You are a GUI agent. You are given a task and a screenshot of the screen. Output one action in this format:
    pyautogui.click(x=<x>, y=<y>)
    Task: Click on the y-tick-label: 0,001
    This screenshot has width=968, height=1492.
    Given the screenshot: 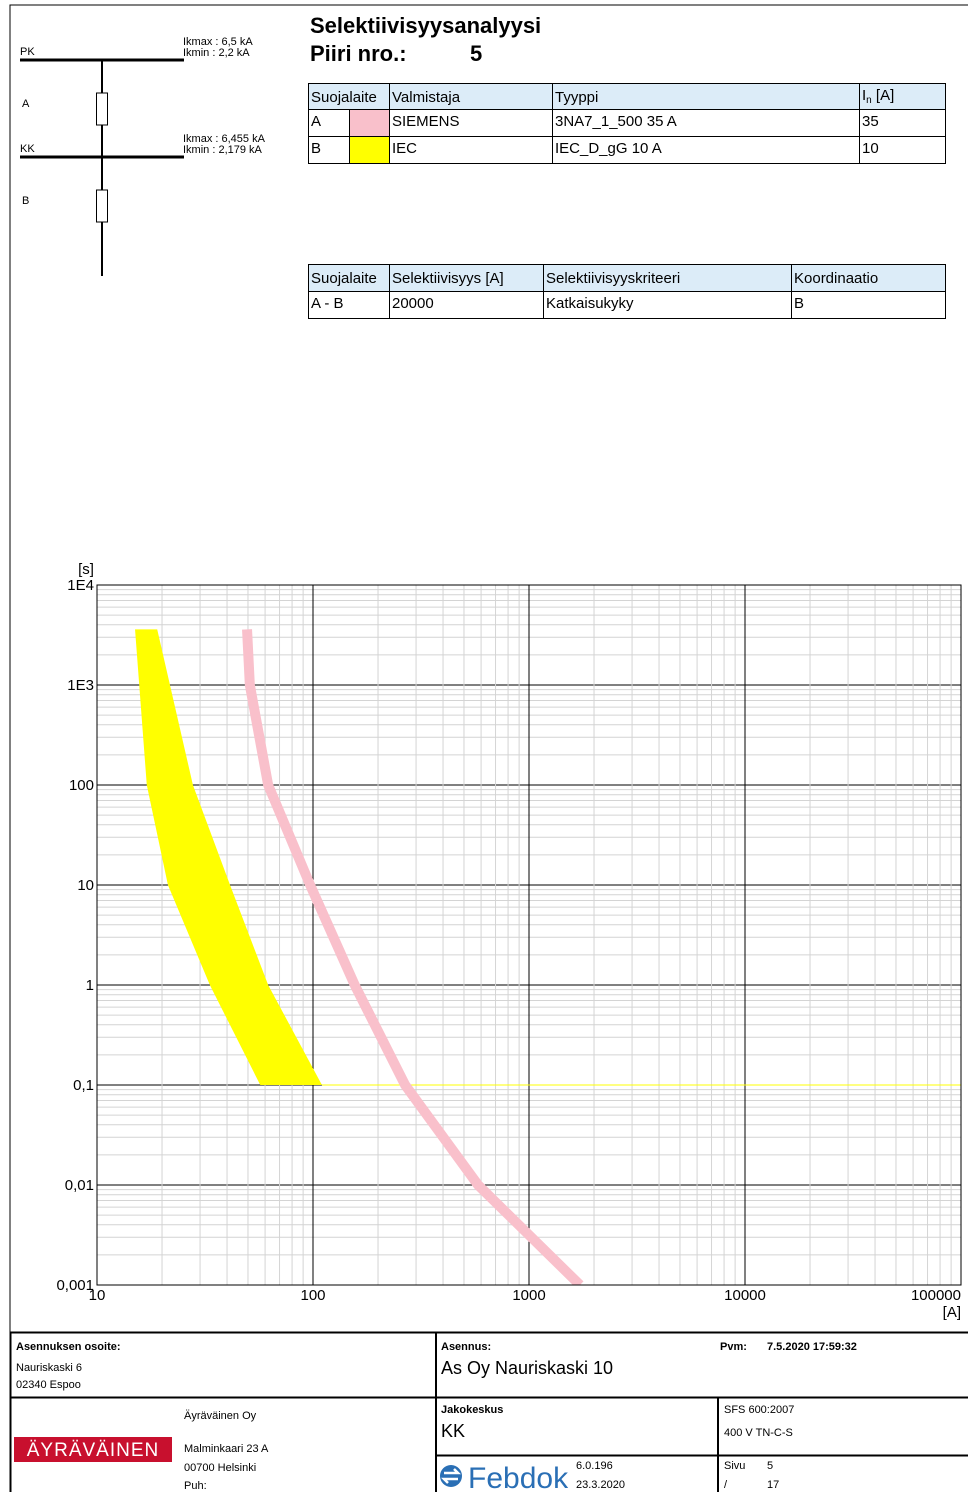 What is the action you would take?
    pyautogui.click(x=75, y=1285)
    